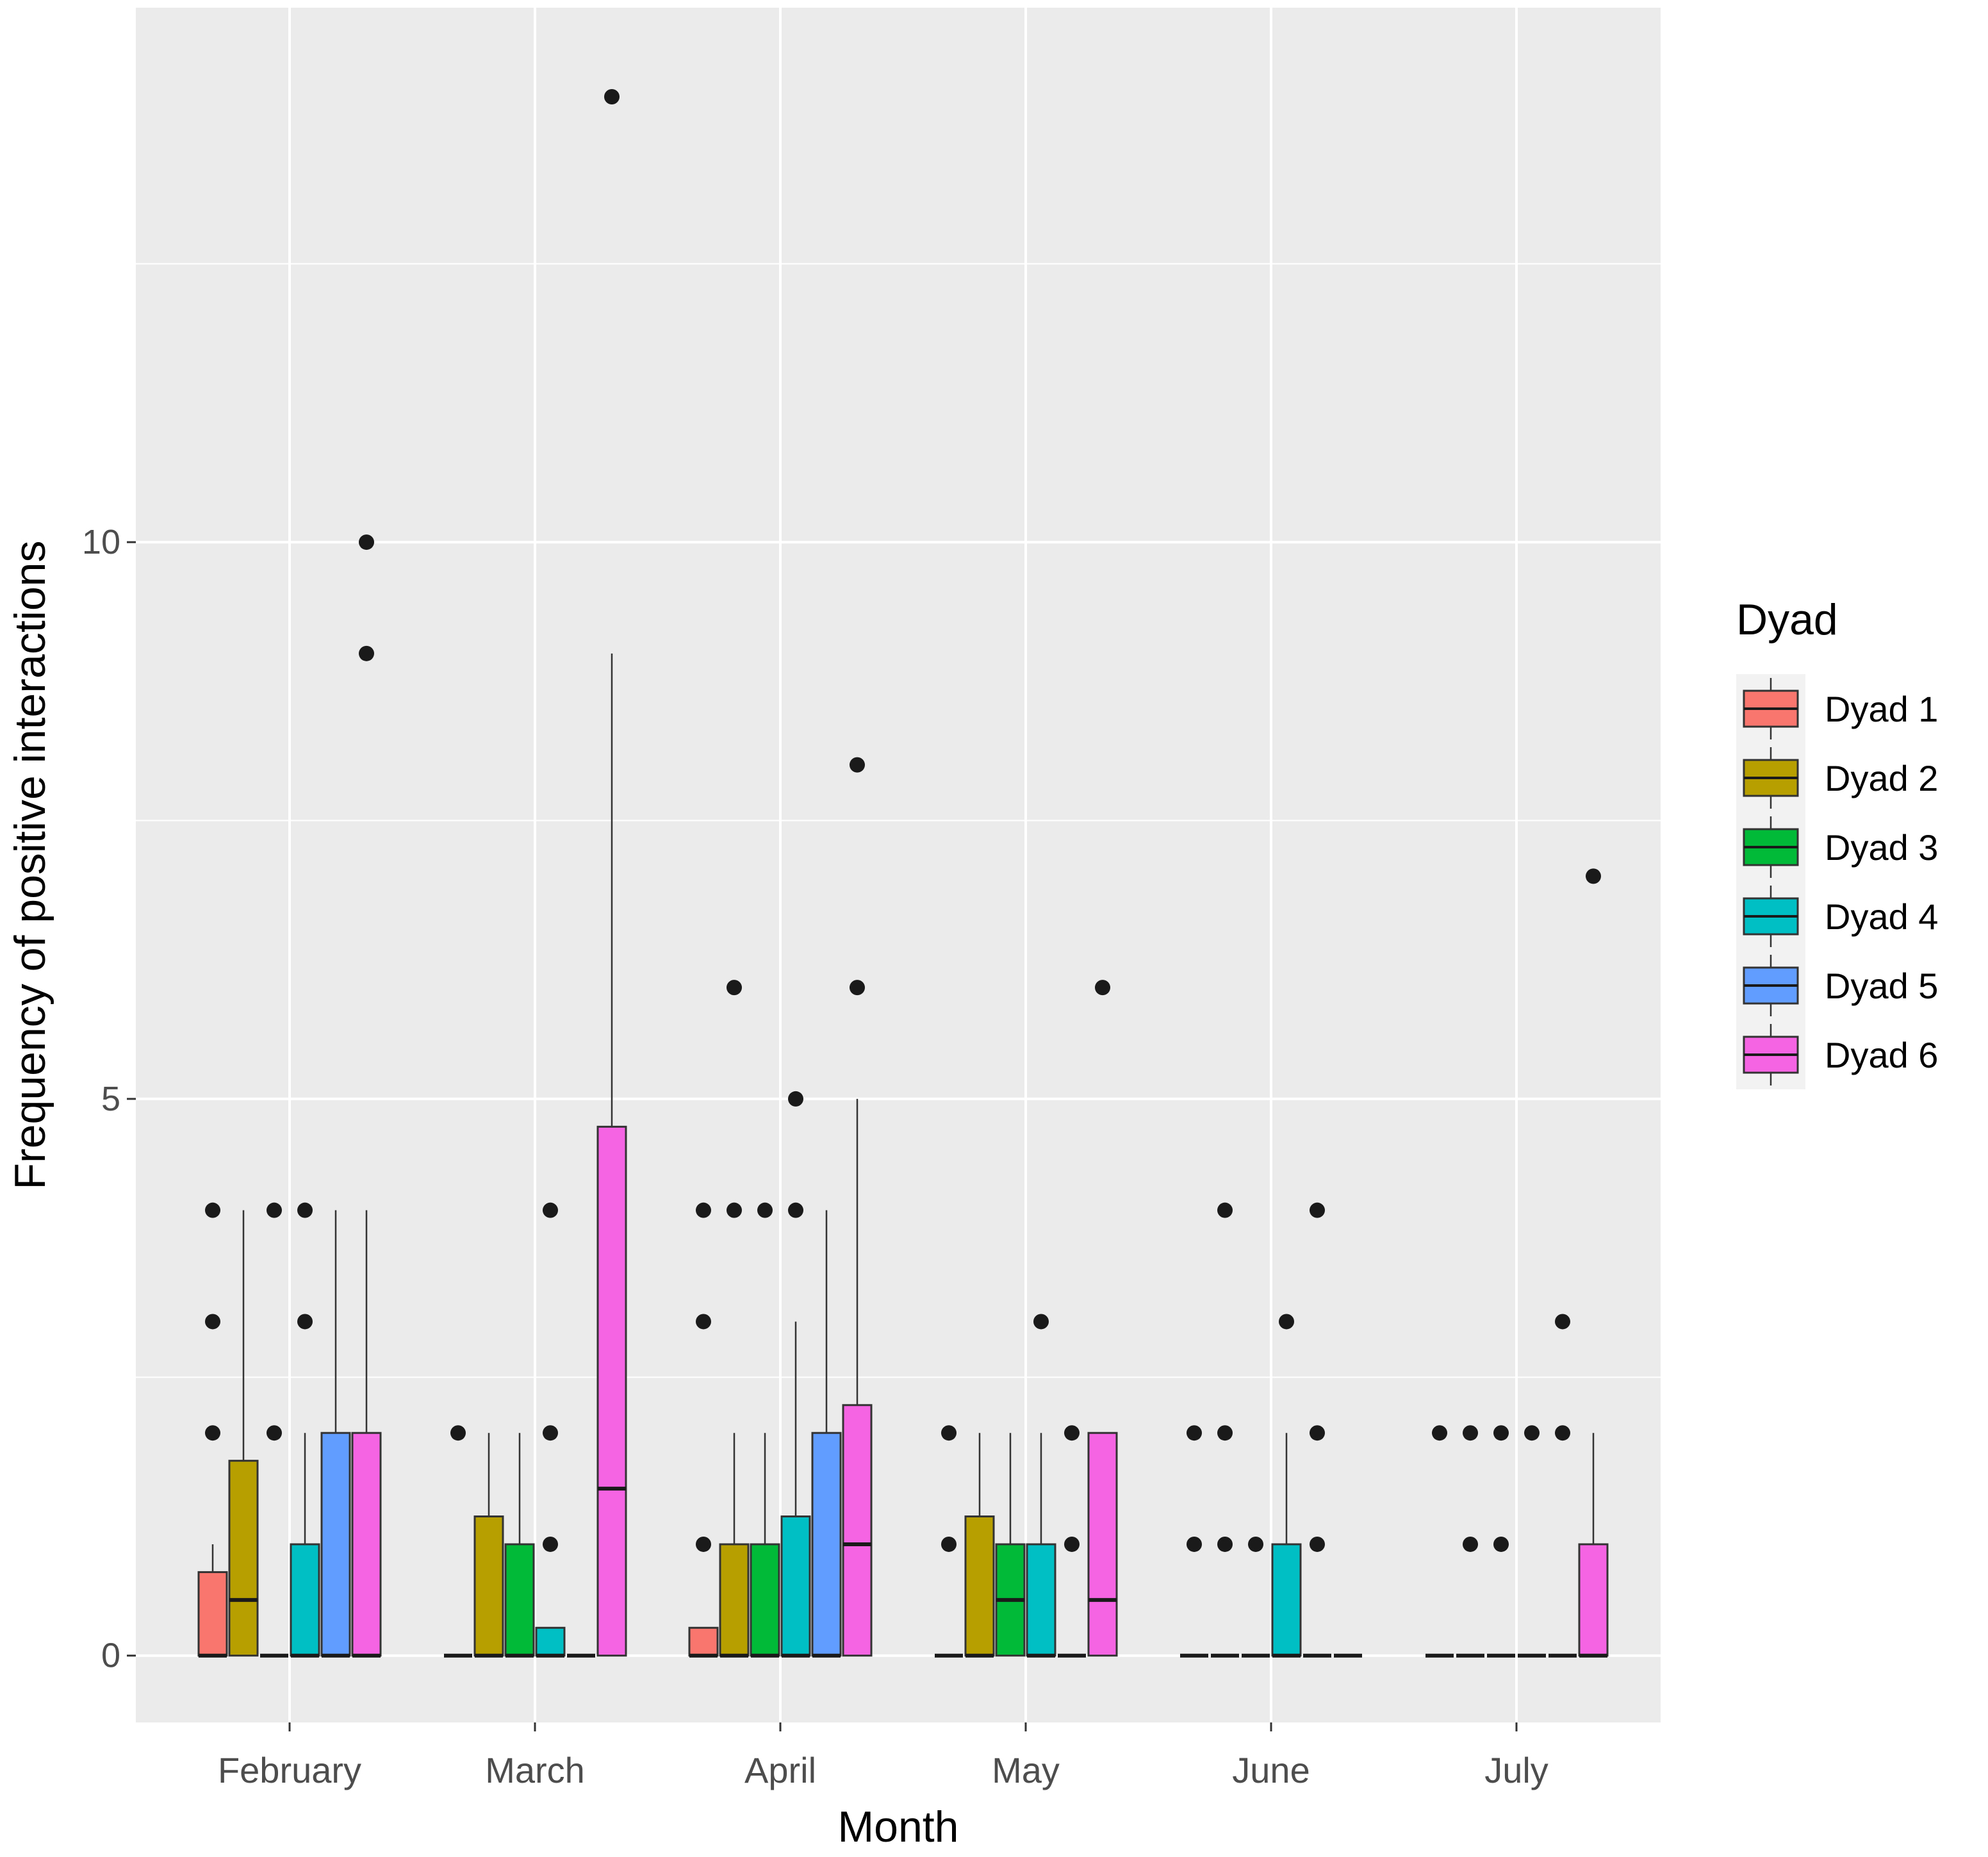  What do you see at coordinates (1881, 709) in the screenshot?
I see `legend-label: Dyad 1` at bounding box center [1881, 709].